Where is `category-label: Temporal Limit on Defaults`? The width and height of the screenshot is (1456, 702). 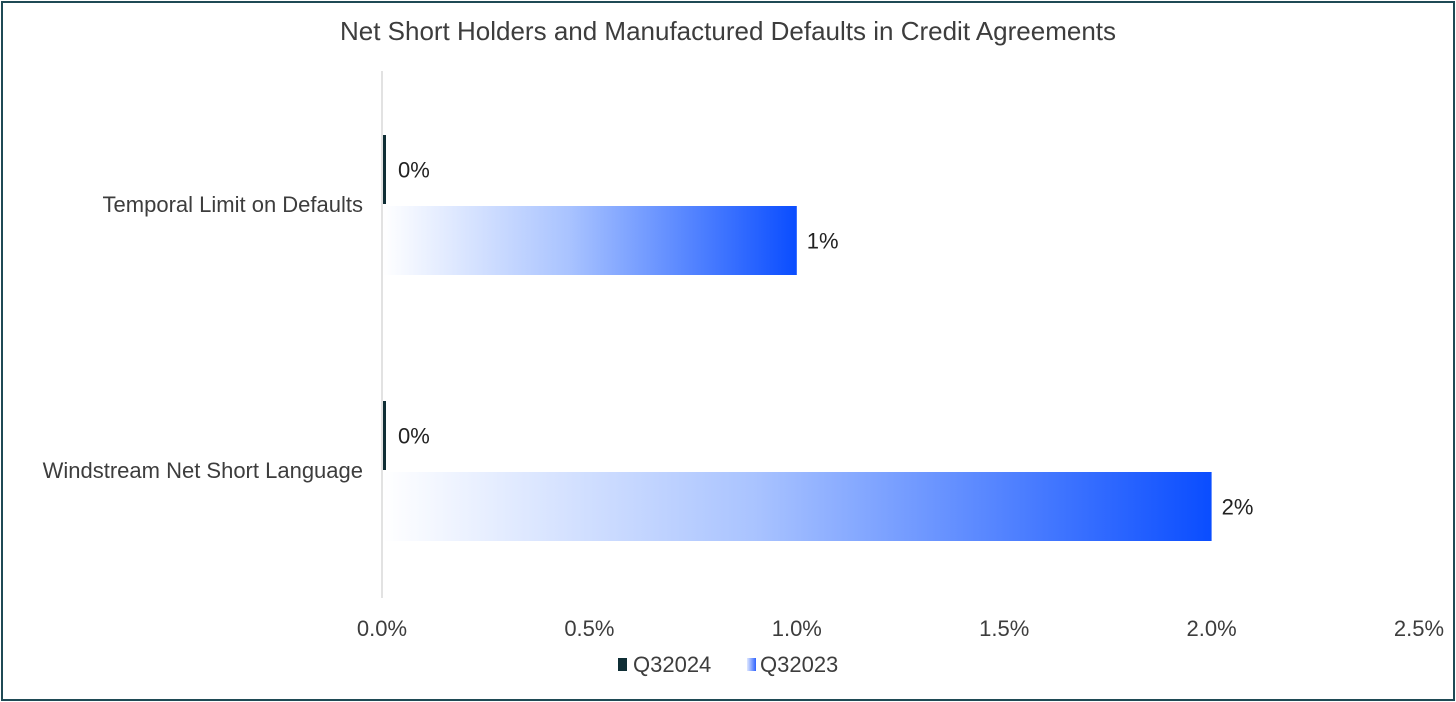 category-label: Temporal Limit on Defaults is located at coordinates (233, 204).